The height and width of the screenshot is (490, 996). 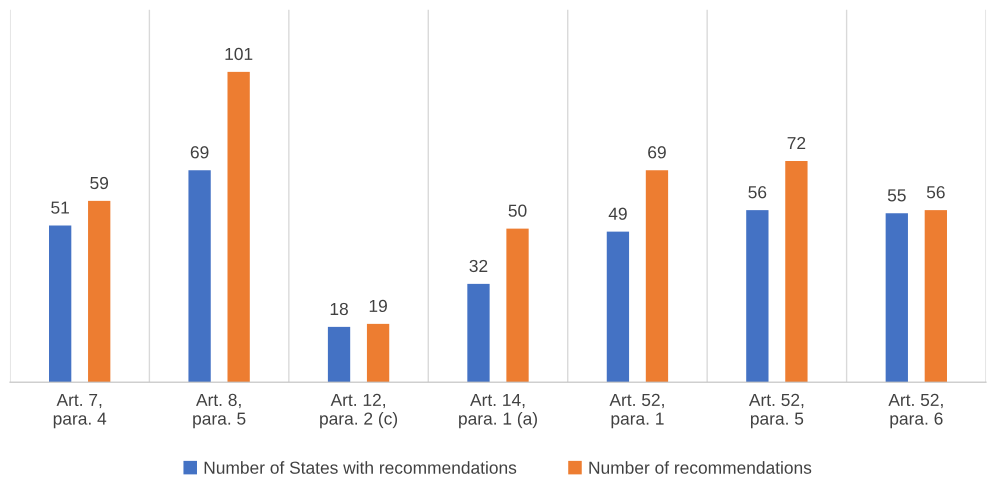 What do you see at coordinates (80, 411) in the screenshot?
I see `x-tick-label: Art. 7, para. 4` at bounding box center [80, 411].